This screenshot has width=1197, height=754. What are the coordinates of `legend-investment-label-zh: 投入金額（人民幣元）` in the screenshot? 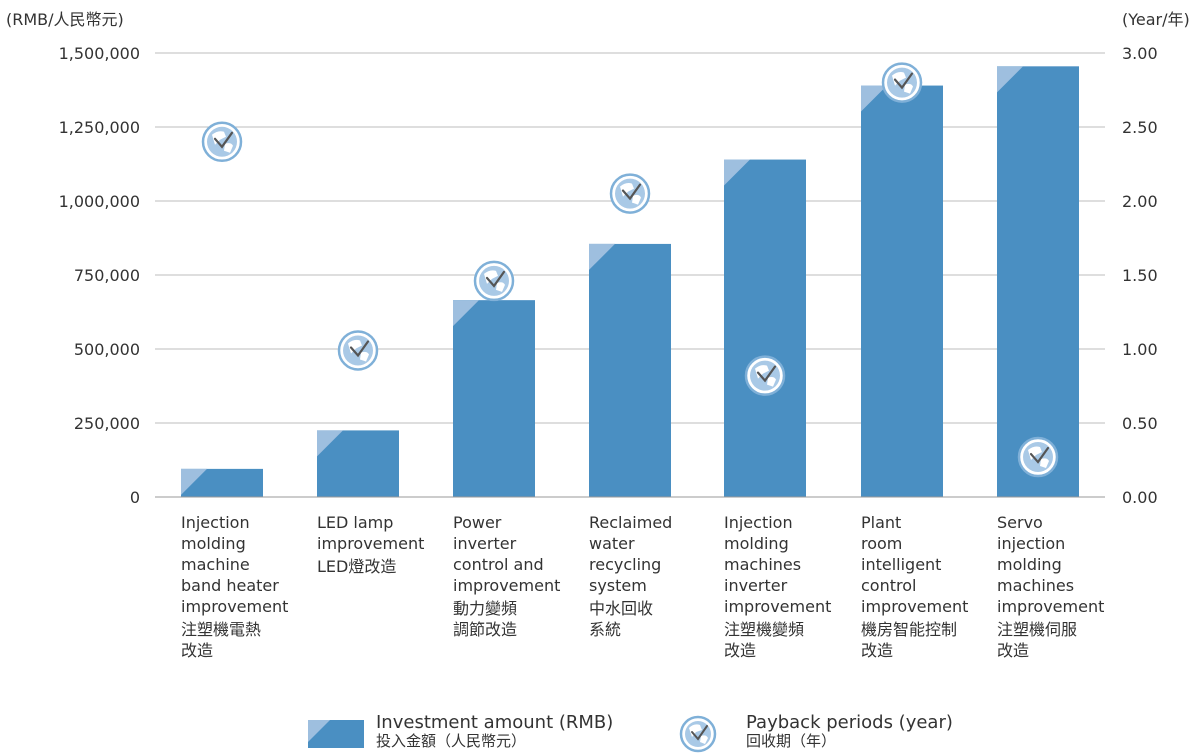 It's located at (451, 741).